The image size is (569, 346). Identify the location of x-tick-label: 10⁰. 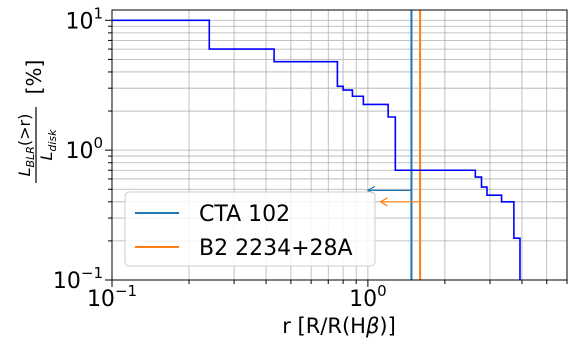
(368, 297).